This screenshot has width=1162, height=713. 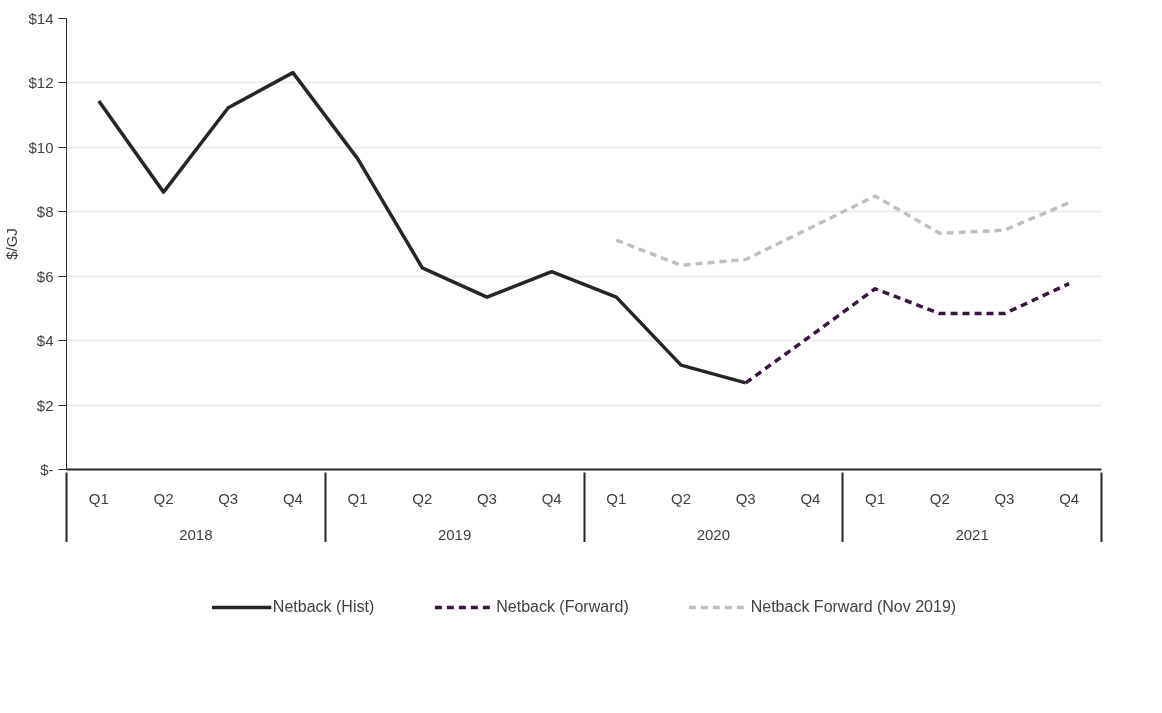 I want to click on y-tick-label: $10, so click(x=41, y=147).